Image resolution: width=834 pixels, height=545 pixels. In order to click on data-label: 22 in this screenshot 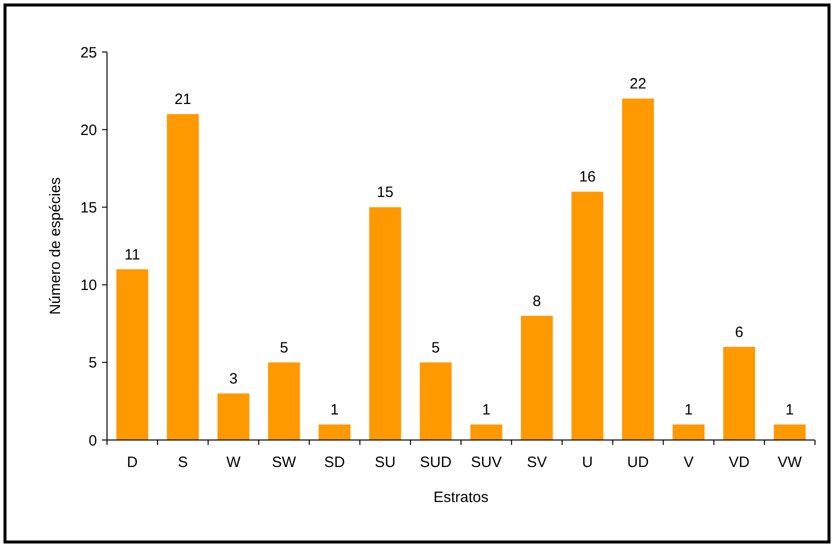, I will do `click(638, 84)`.